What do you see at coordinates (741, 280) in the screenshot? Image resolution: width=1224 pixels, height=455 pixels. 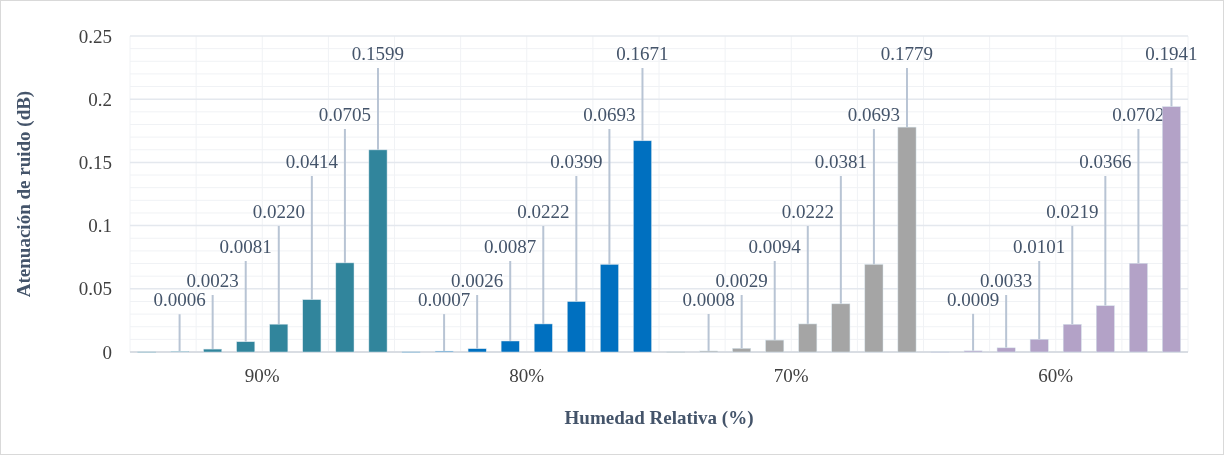 I see `data-label: 0.0029` at bounding box center [741, 280].